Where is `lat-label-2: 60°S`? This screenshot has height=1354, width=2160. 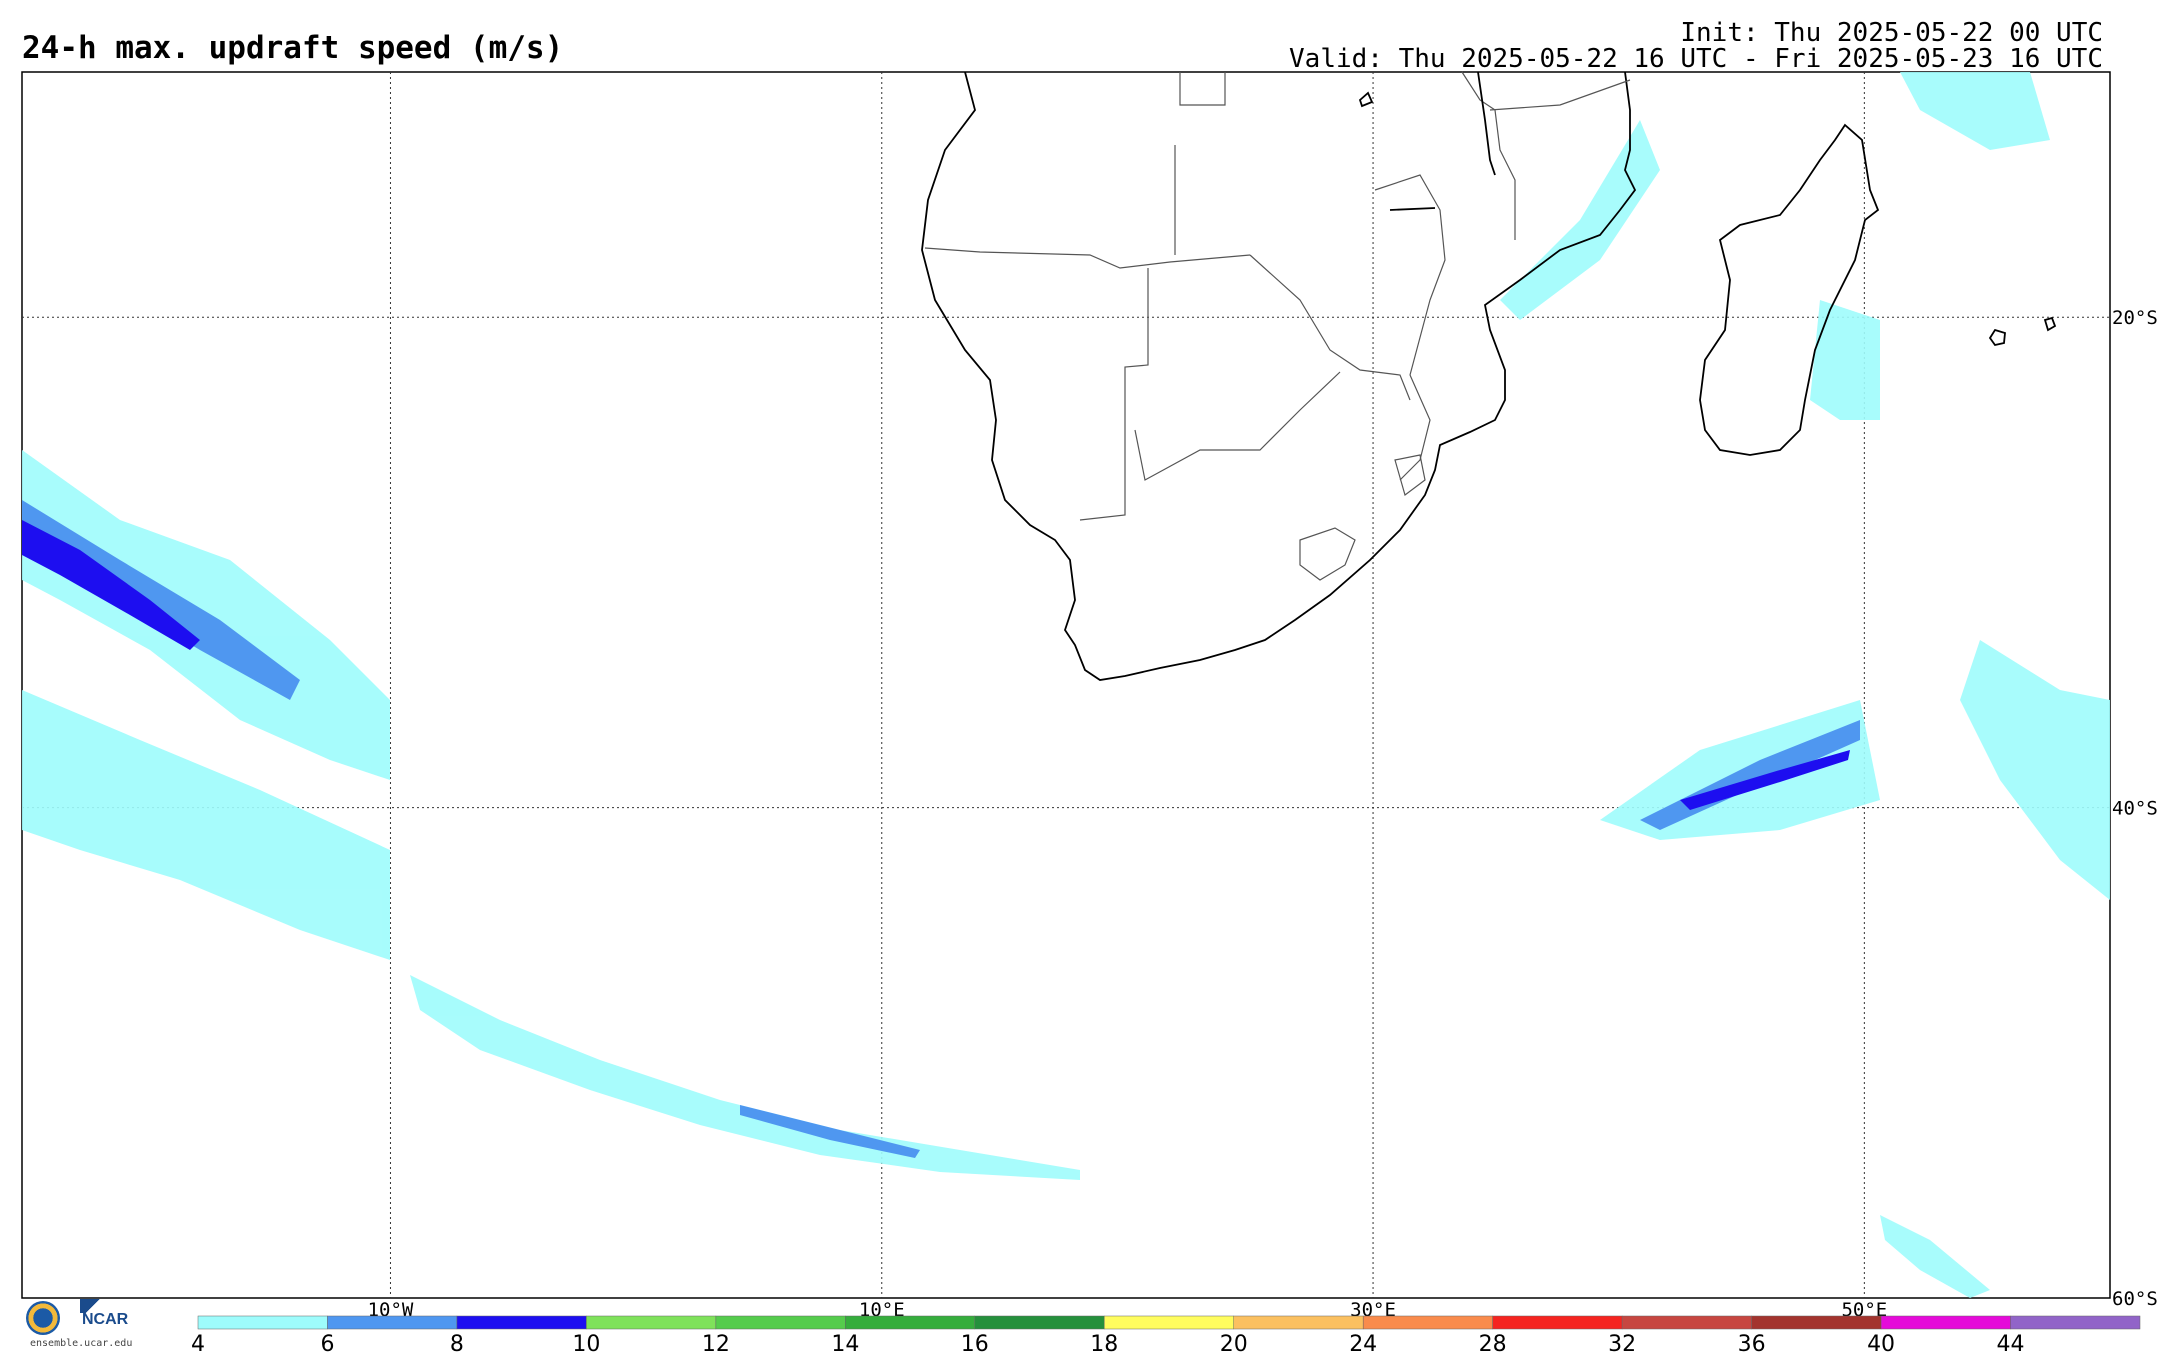 lat-label-2: 60°S is located at coordinates (2135, 1299).